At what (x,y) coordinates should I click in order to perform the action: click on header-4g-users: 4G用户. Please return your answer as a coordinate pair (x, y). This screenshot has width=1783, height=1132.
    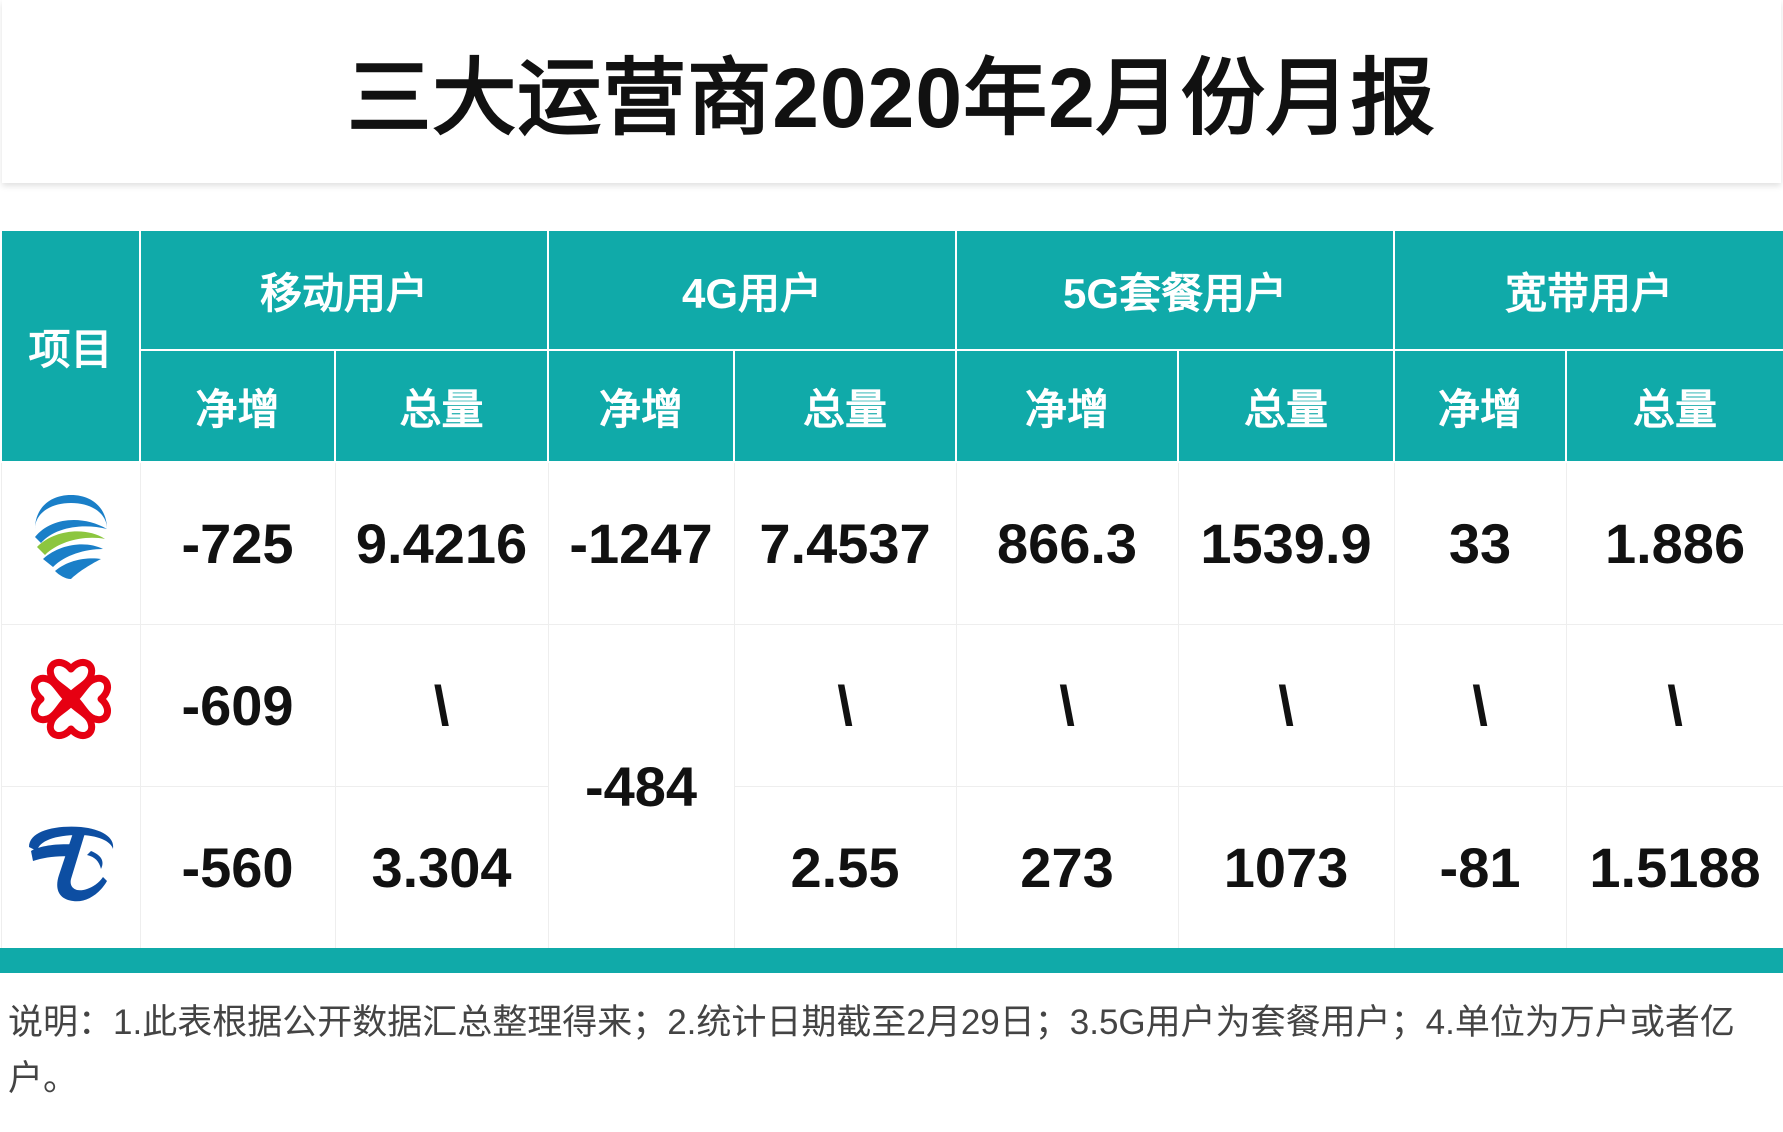
    Looking at the image, I should click on (752, 290).